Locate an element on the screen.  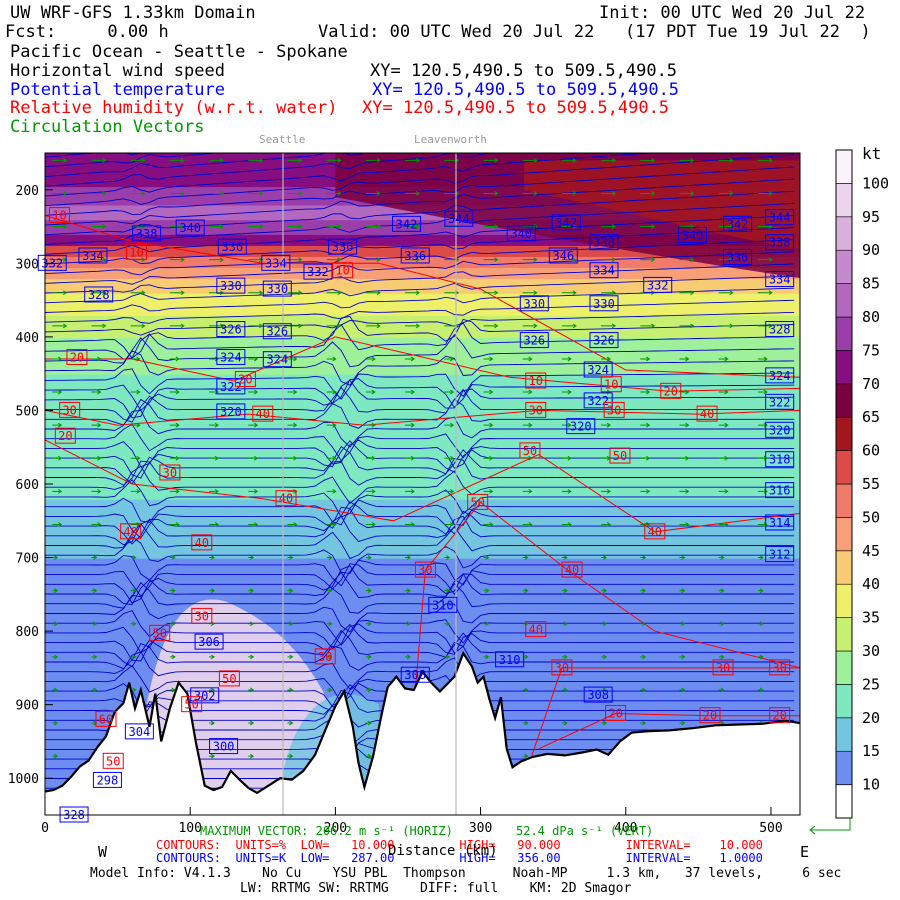
max-vector-horizontal: MAXIMUM VECTOR: 206.2 m s⁻¹ (HORIZ) is located at coordinates (326, 831).